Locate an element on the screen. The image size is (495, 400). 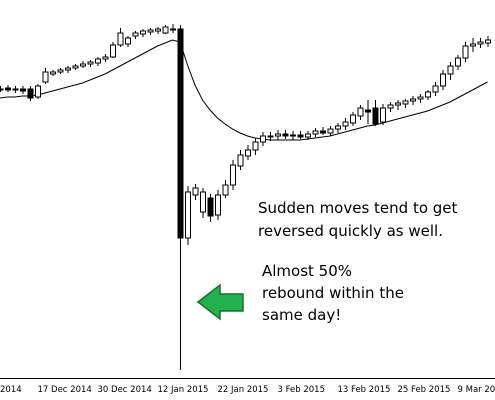
annotation-text: same day! is located at coordinates (301, 315).